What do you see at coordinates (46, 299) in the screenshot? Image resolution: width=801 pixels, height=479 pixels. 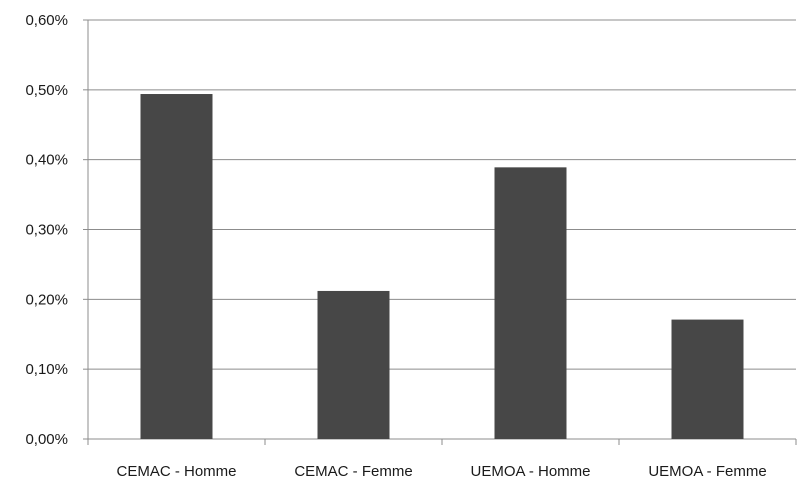 I see `y-tick-label: 0,20%` at bounding box center [46, 299].